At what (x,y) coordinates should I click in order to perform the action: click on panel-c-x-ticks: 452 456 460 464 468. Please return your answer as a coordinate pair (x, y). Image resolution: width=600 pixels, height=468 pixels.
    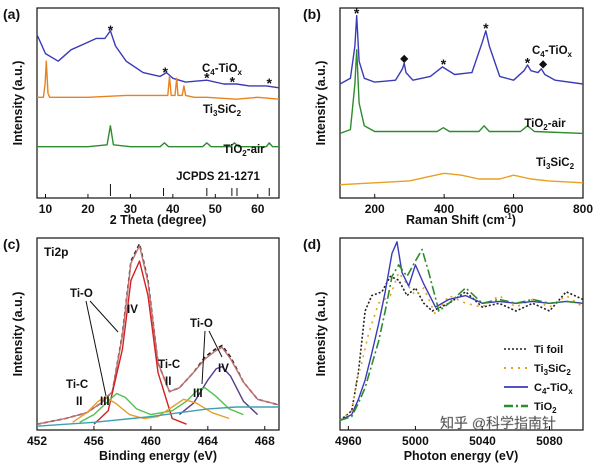
    Looking at the image, I should click on (151, 437).